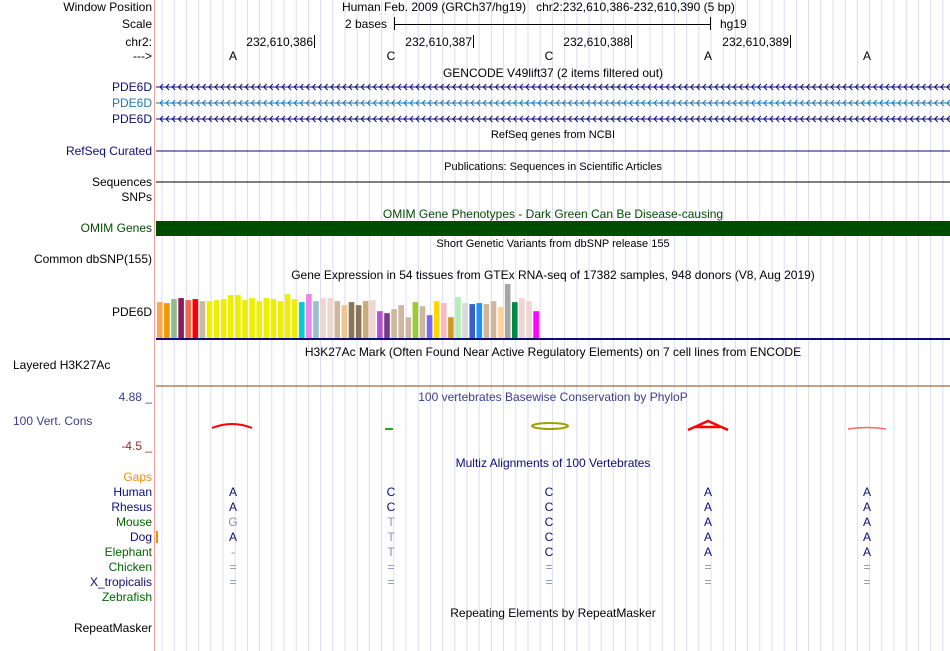  Describe the element at coordinates (126, 597) in the screenshot. I see `species-label: Zebrafish` at that location.